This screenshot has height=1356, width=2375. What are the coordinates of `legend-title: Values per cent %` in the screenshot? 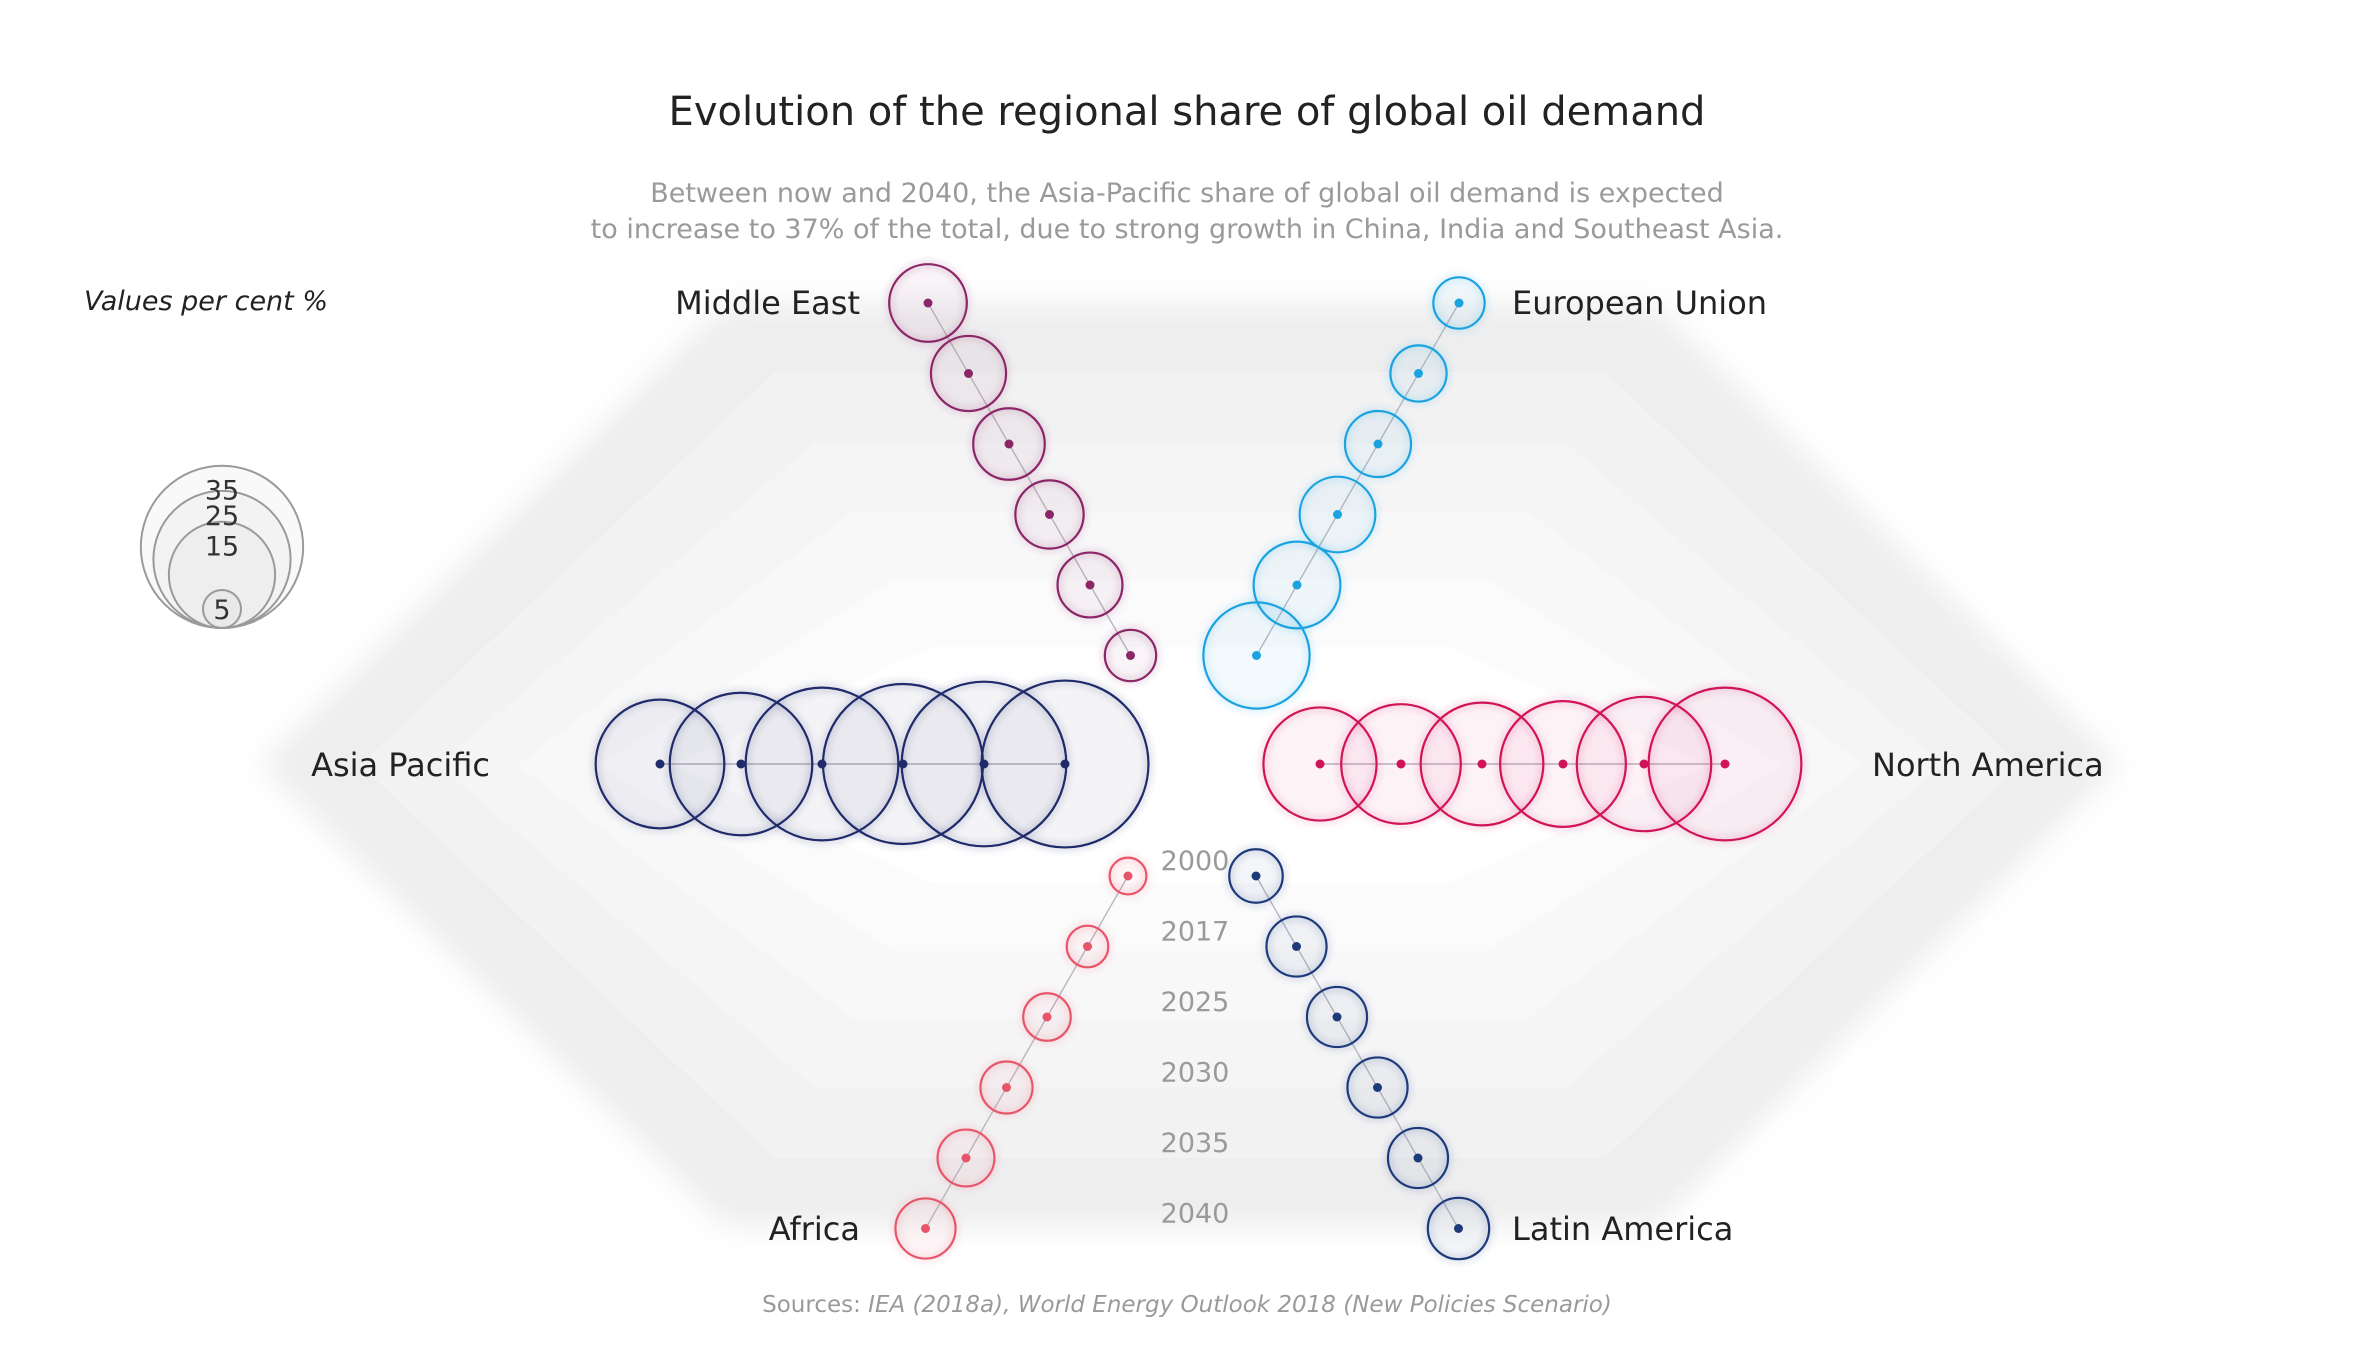 It's located at (206, 301).